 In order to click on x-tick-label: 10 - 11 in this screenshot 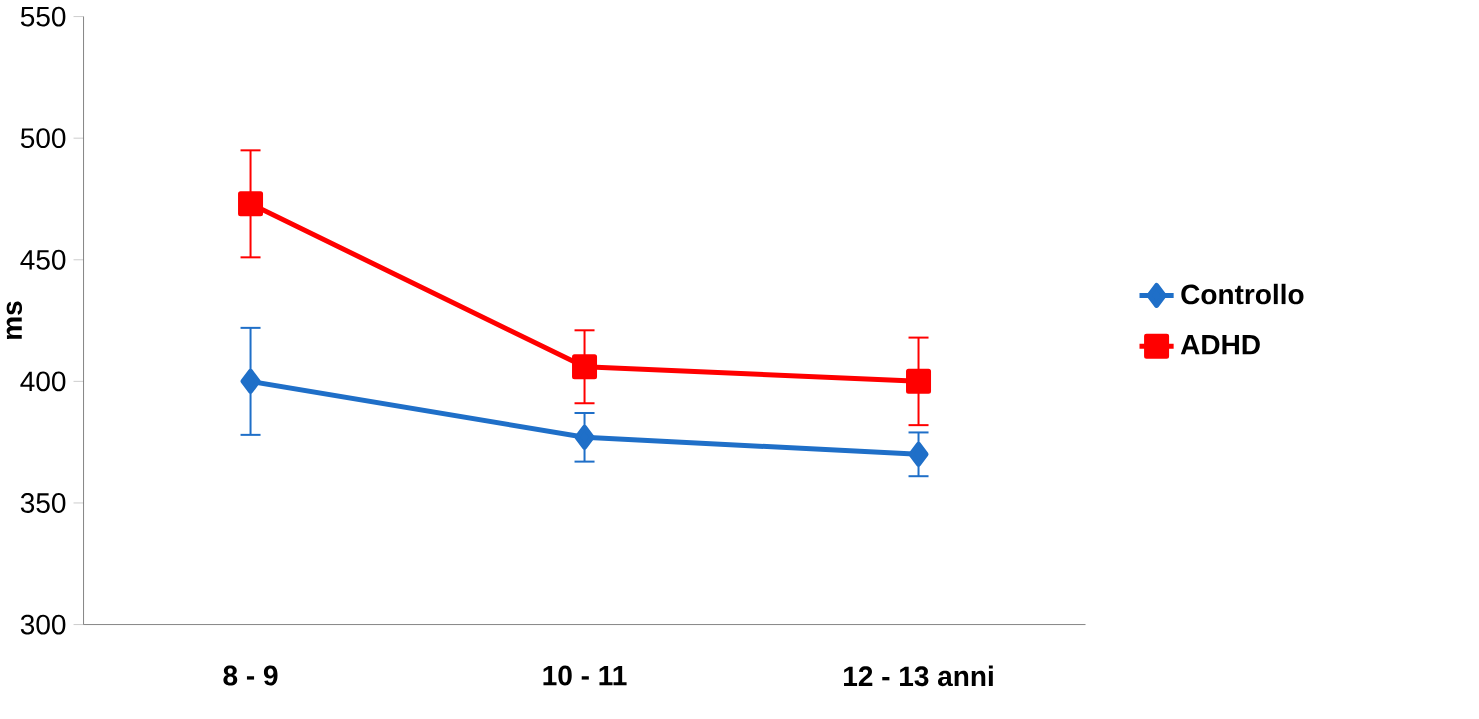, I will do `click(585, 675)`.